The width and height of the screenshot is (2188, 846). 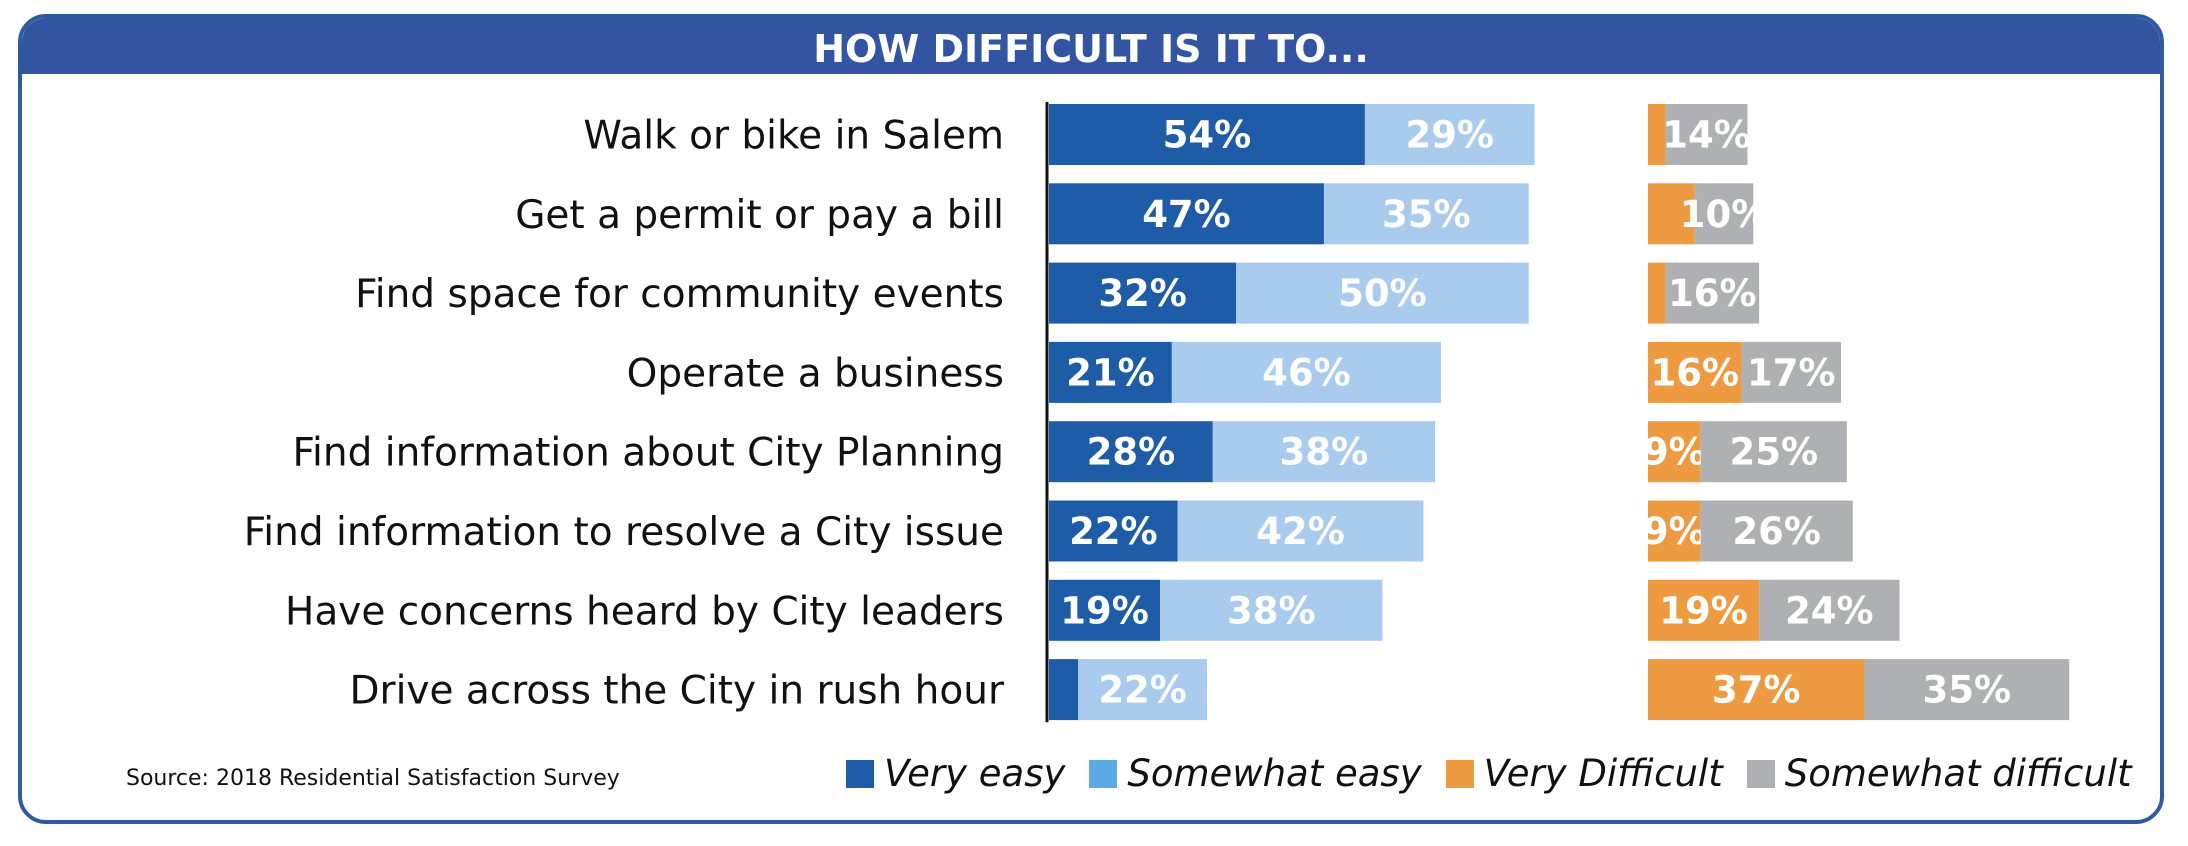 I want to click on category-label: Find information to resolve a City issue, so click(x=624, y=532).